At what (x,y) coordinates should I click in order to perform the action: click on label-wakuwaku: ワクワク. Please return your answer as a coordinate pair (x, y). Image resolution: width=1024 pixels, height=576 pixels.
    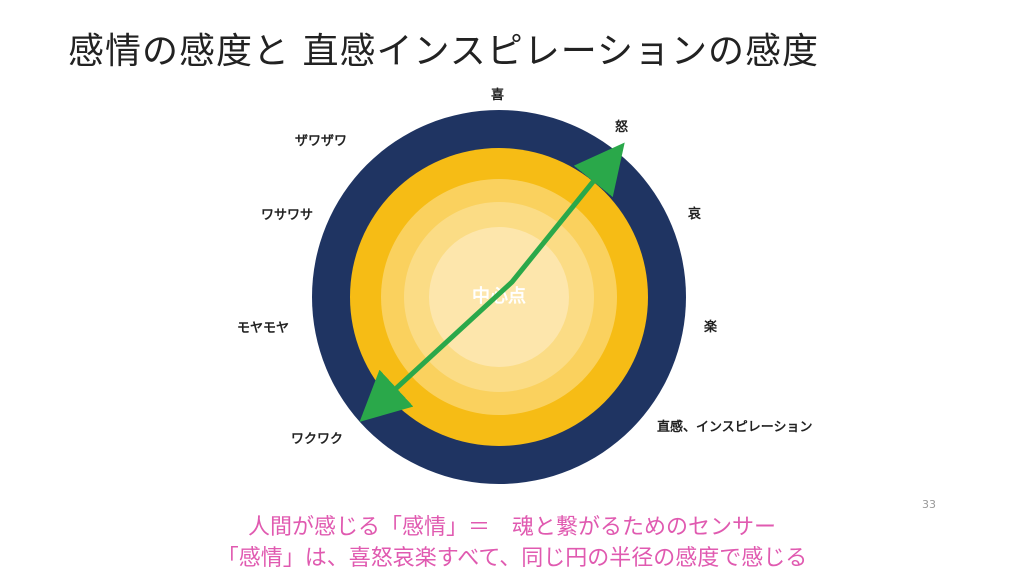
    Looking at the image, I should click on (317, 439).